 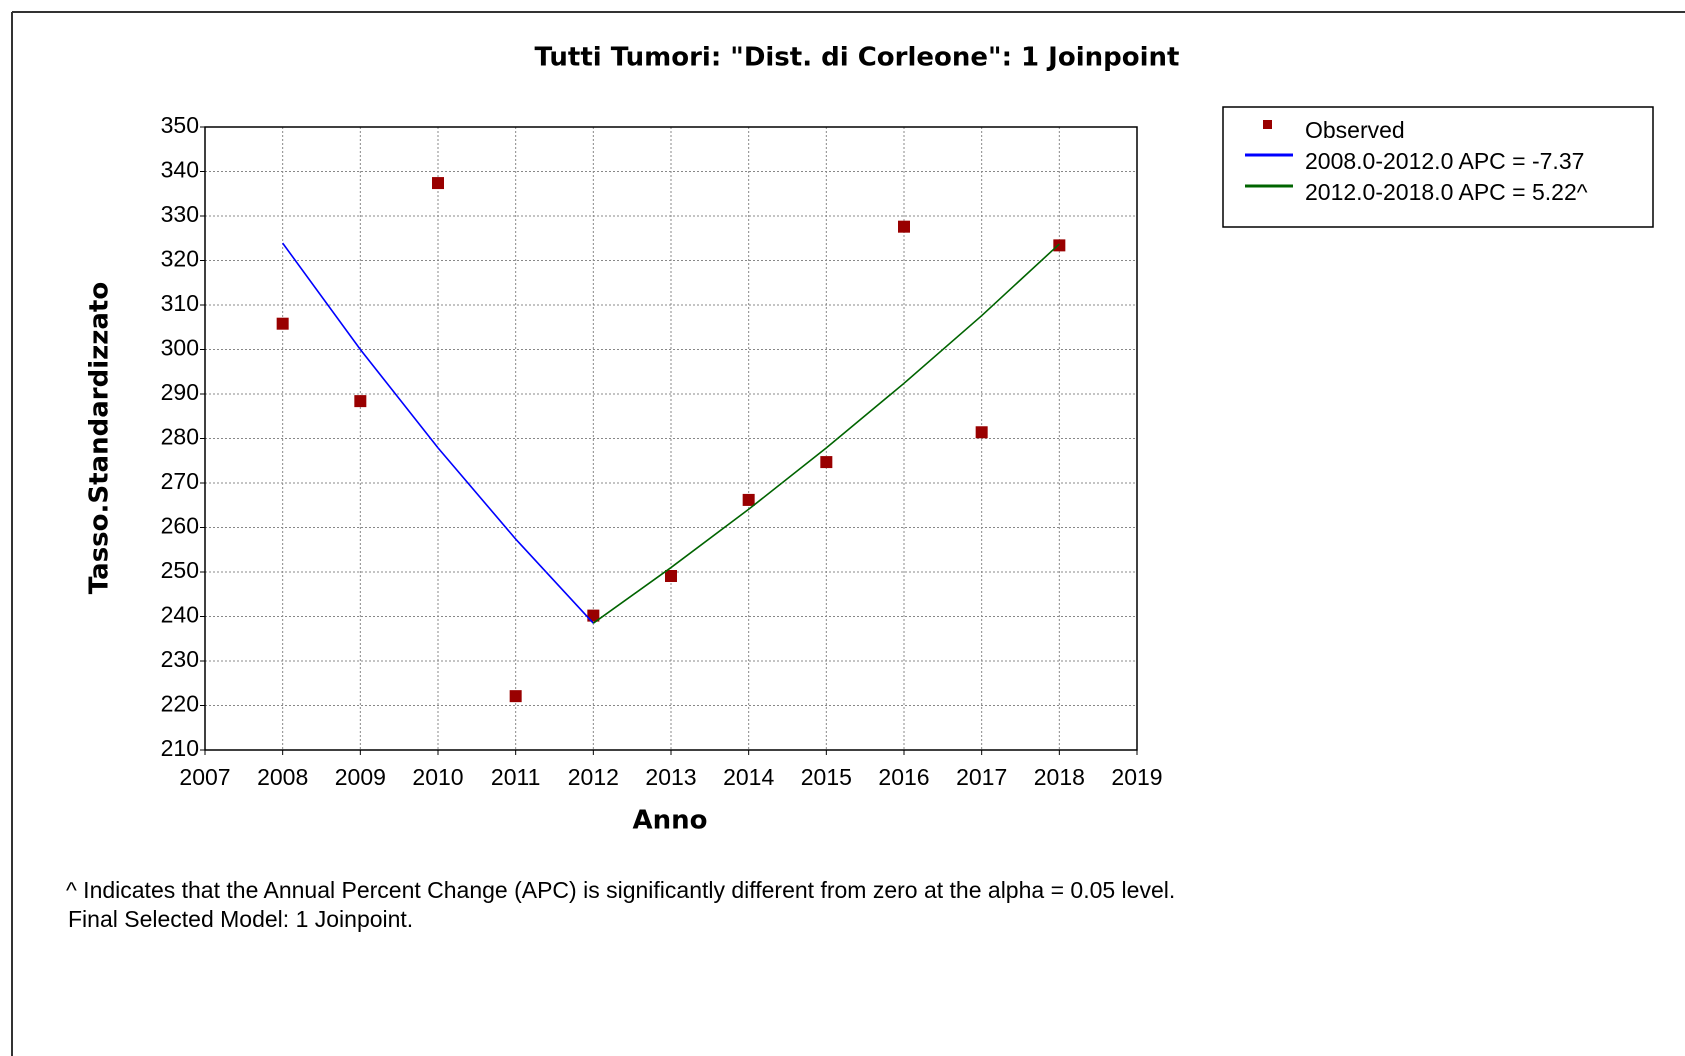 I want to click on y-tick-label: 300, so click(x=180, y=348).